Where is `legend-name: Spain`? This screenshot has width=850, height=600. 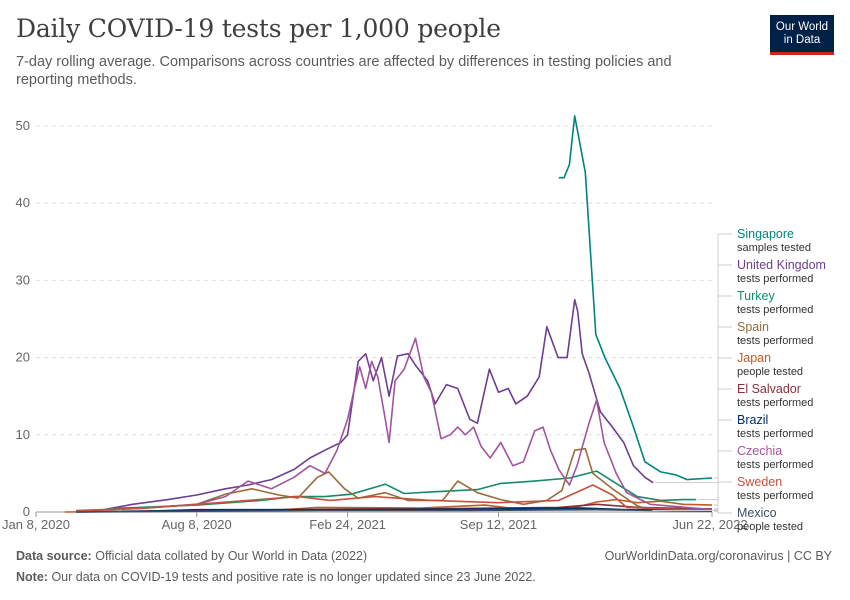 legend-name: Spain is located at coordinates (753, 327).